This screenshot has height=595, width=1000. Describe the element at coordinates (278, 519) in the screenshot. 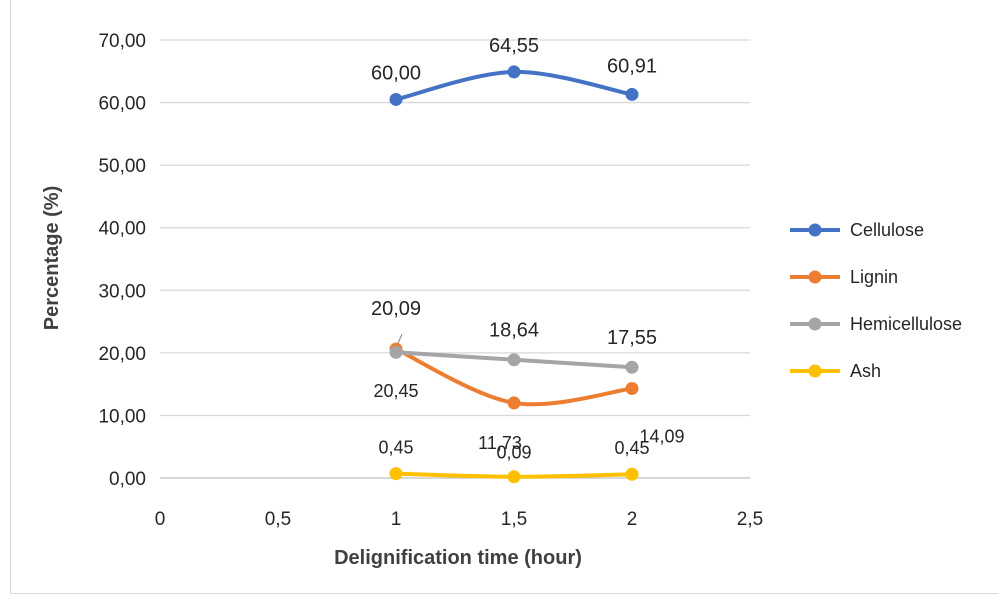

I see `x-tick-label: 0,5` at that location.